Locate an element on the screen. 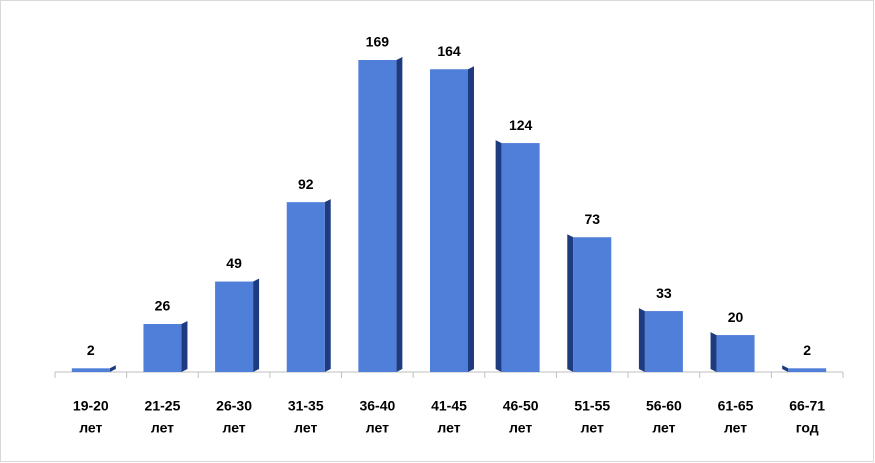 This screenshot has width=875, height=463. data-label: 124 is located at coordinates (521, 125).